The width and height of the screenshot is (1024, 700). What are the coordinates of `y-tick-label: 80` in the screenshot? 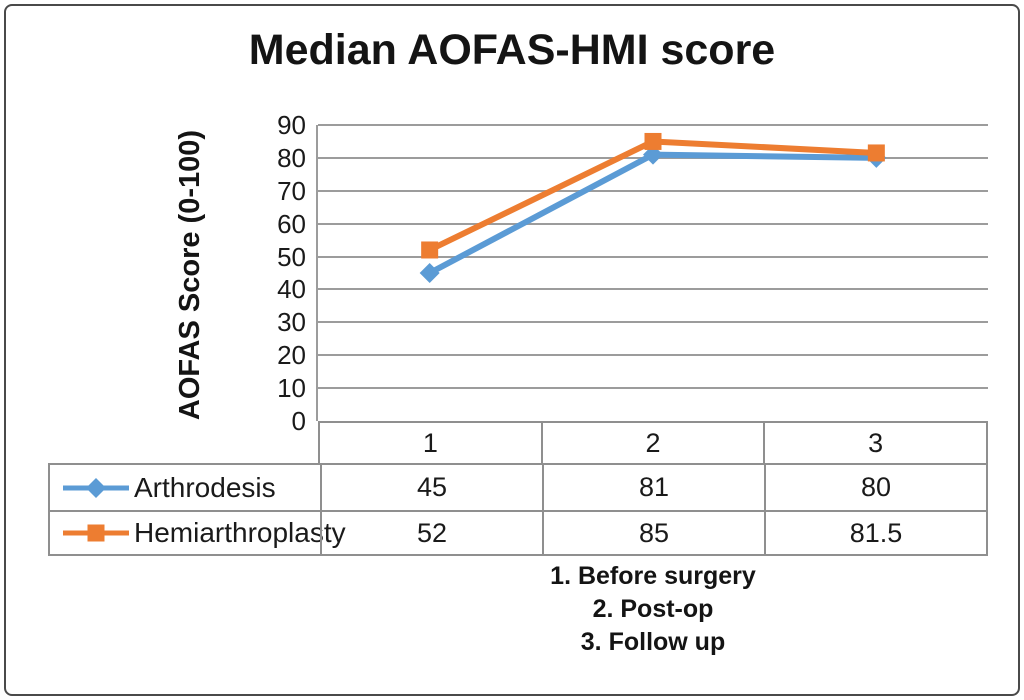 It's located at (291, 157).